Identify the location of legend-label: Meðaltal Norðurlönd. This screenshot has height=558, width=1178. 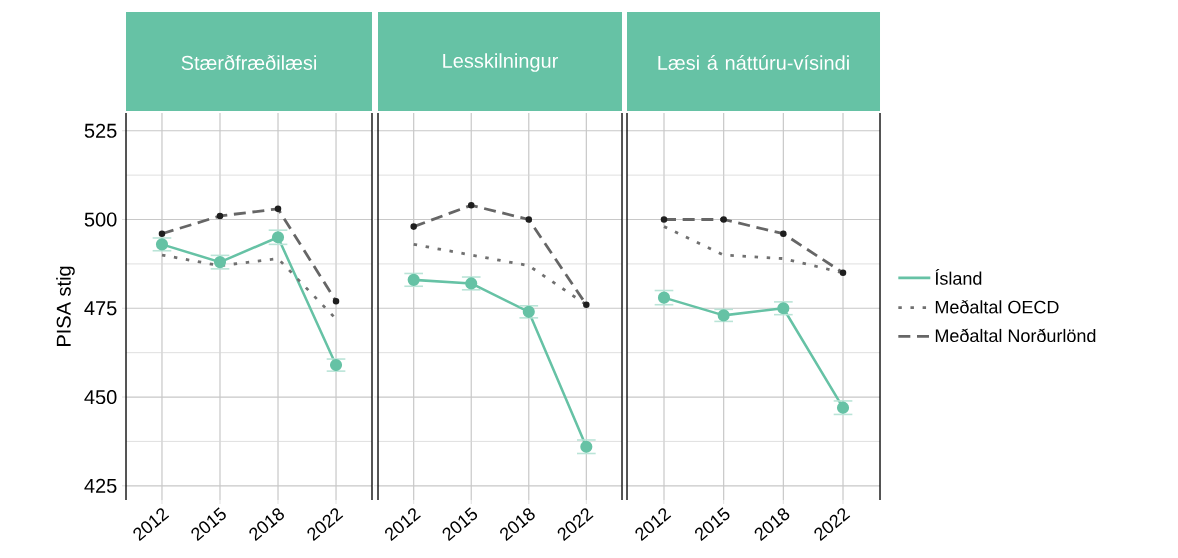
(1015, 335).